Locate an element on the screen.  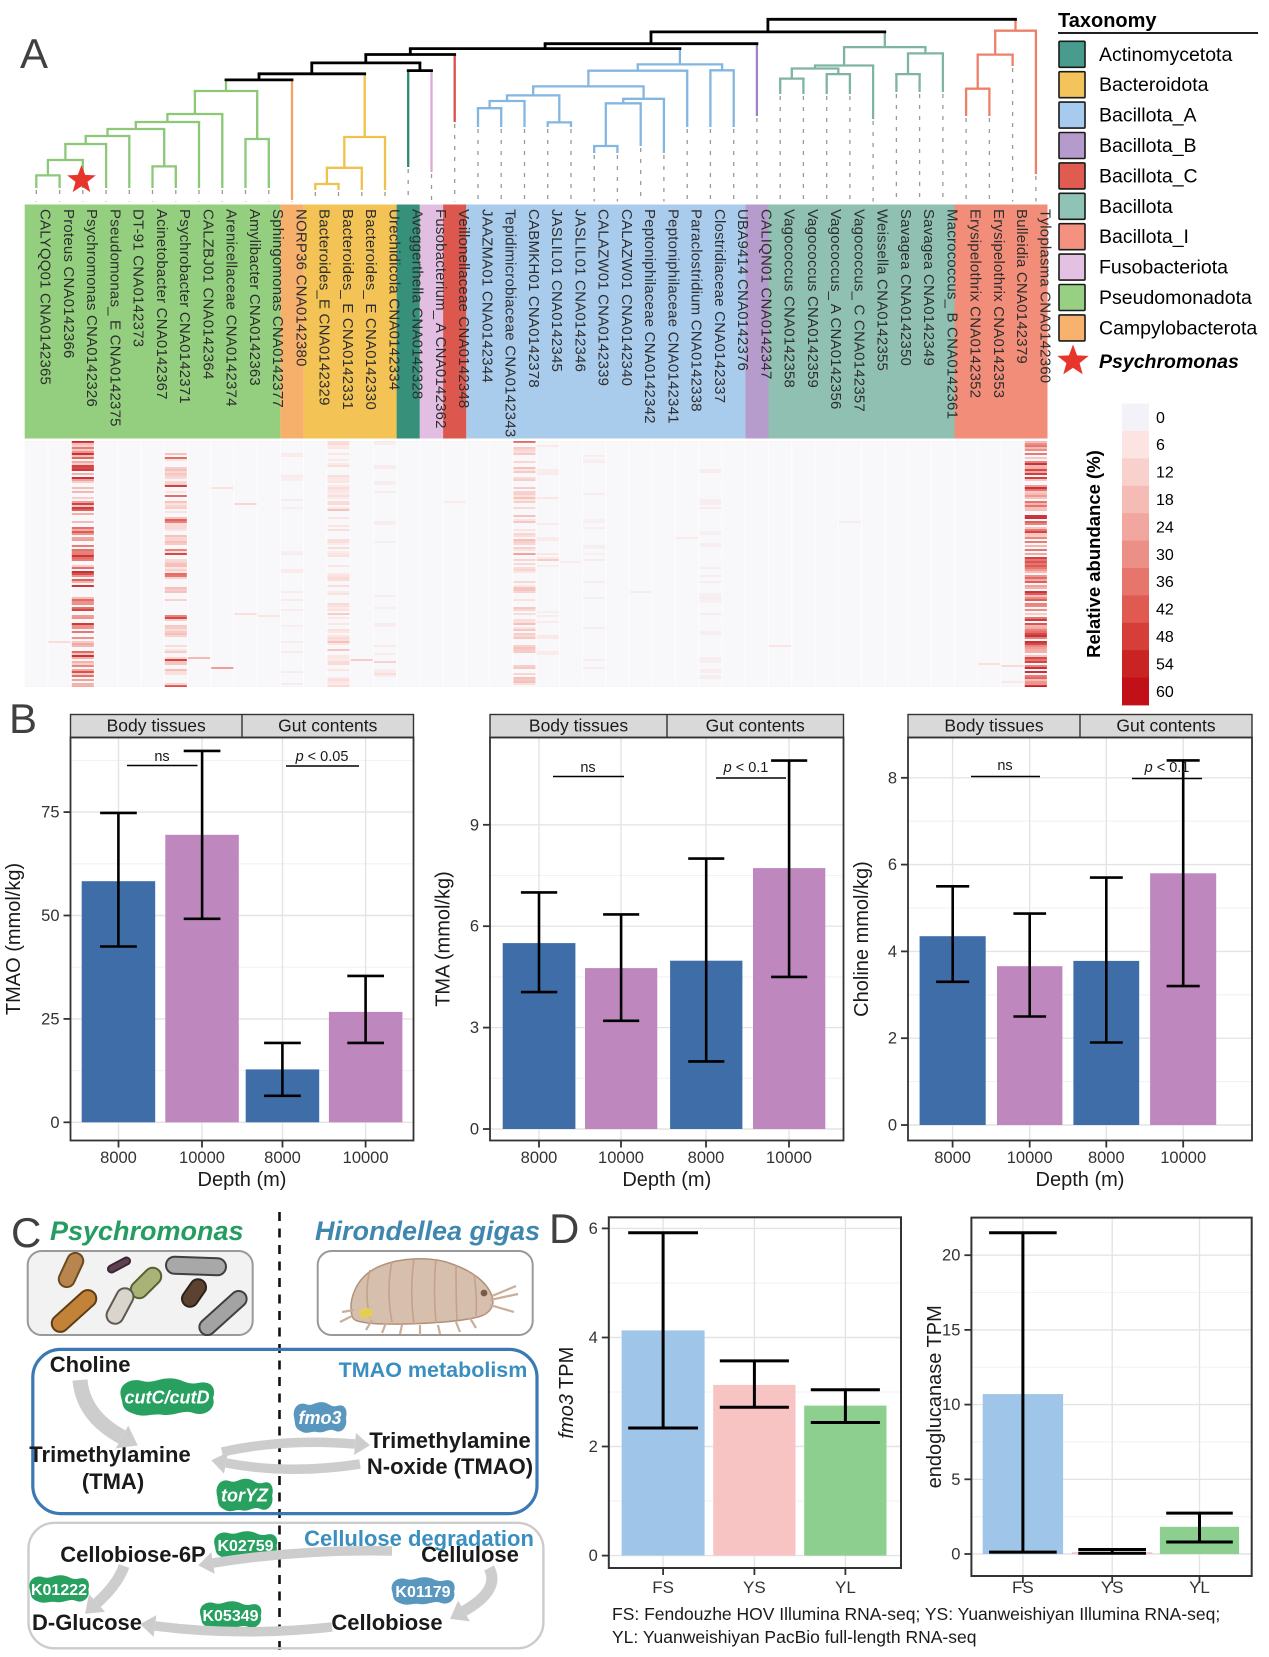
svg-text: Peptoniphilaceae CNA0142341 is located at coordinates (672, 316).